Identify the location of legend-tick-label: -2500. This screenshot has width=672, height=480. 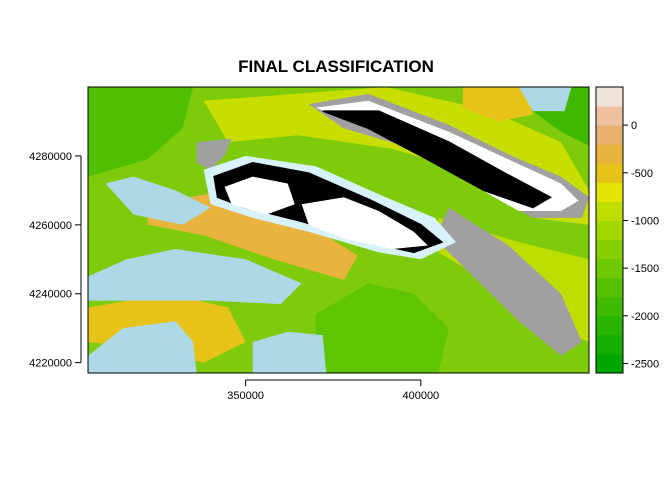
(645, 364).